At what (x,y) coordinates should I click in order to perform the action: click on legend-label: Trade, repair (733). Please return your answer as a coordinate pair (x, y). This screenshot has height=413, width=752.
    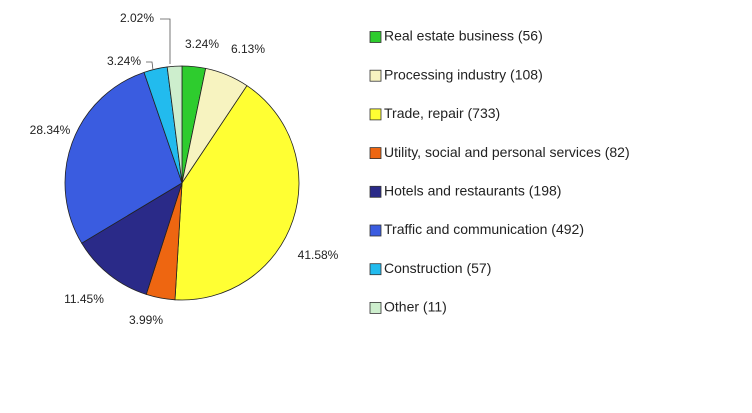
    Looking at the image, I should click on (442, 113).